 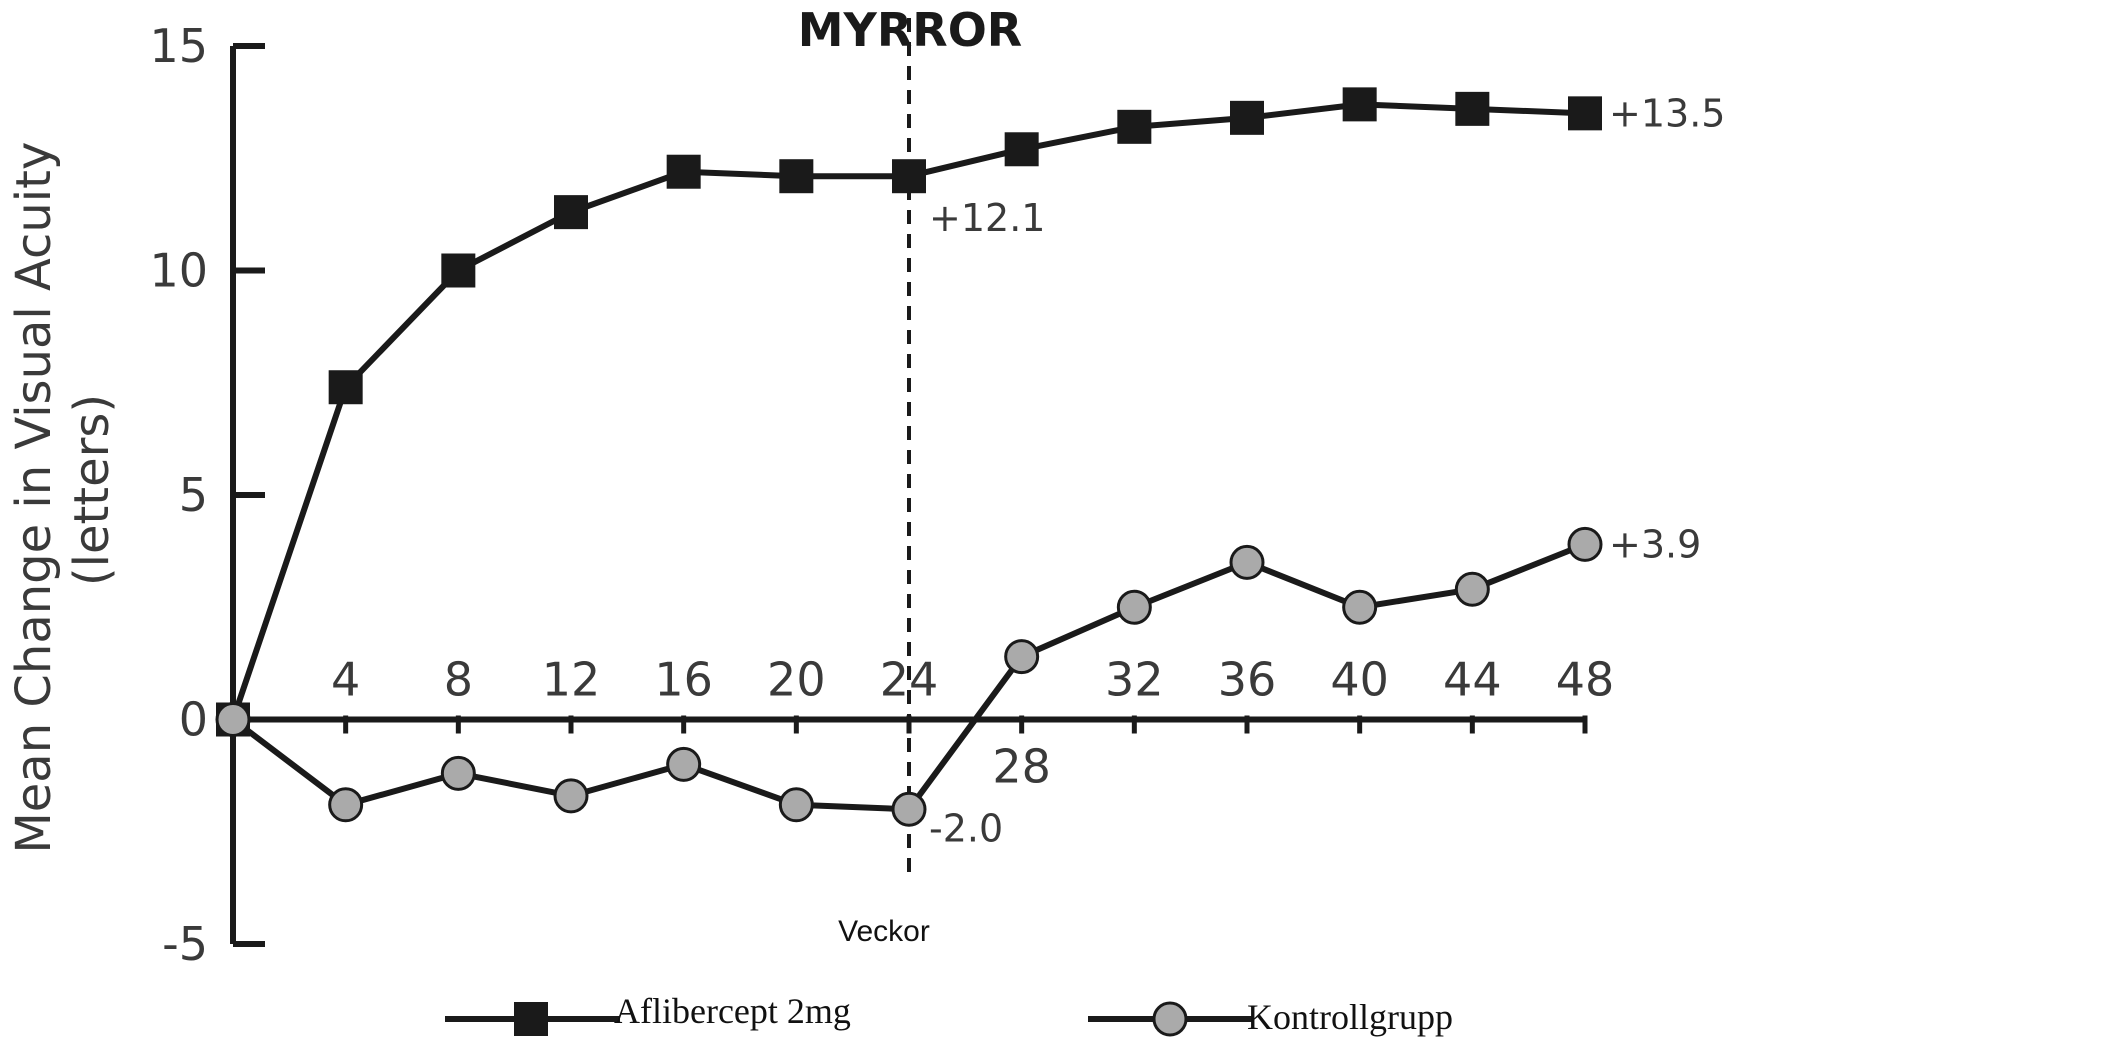 What do you see at coordinates (796, 680) in the screenshot?
I see `x-tick-label: 20` at bounding box center [796, 680].